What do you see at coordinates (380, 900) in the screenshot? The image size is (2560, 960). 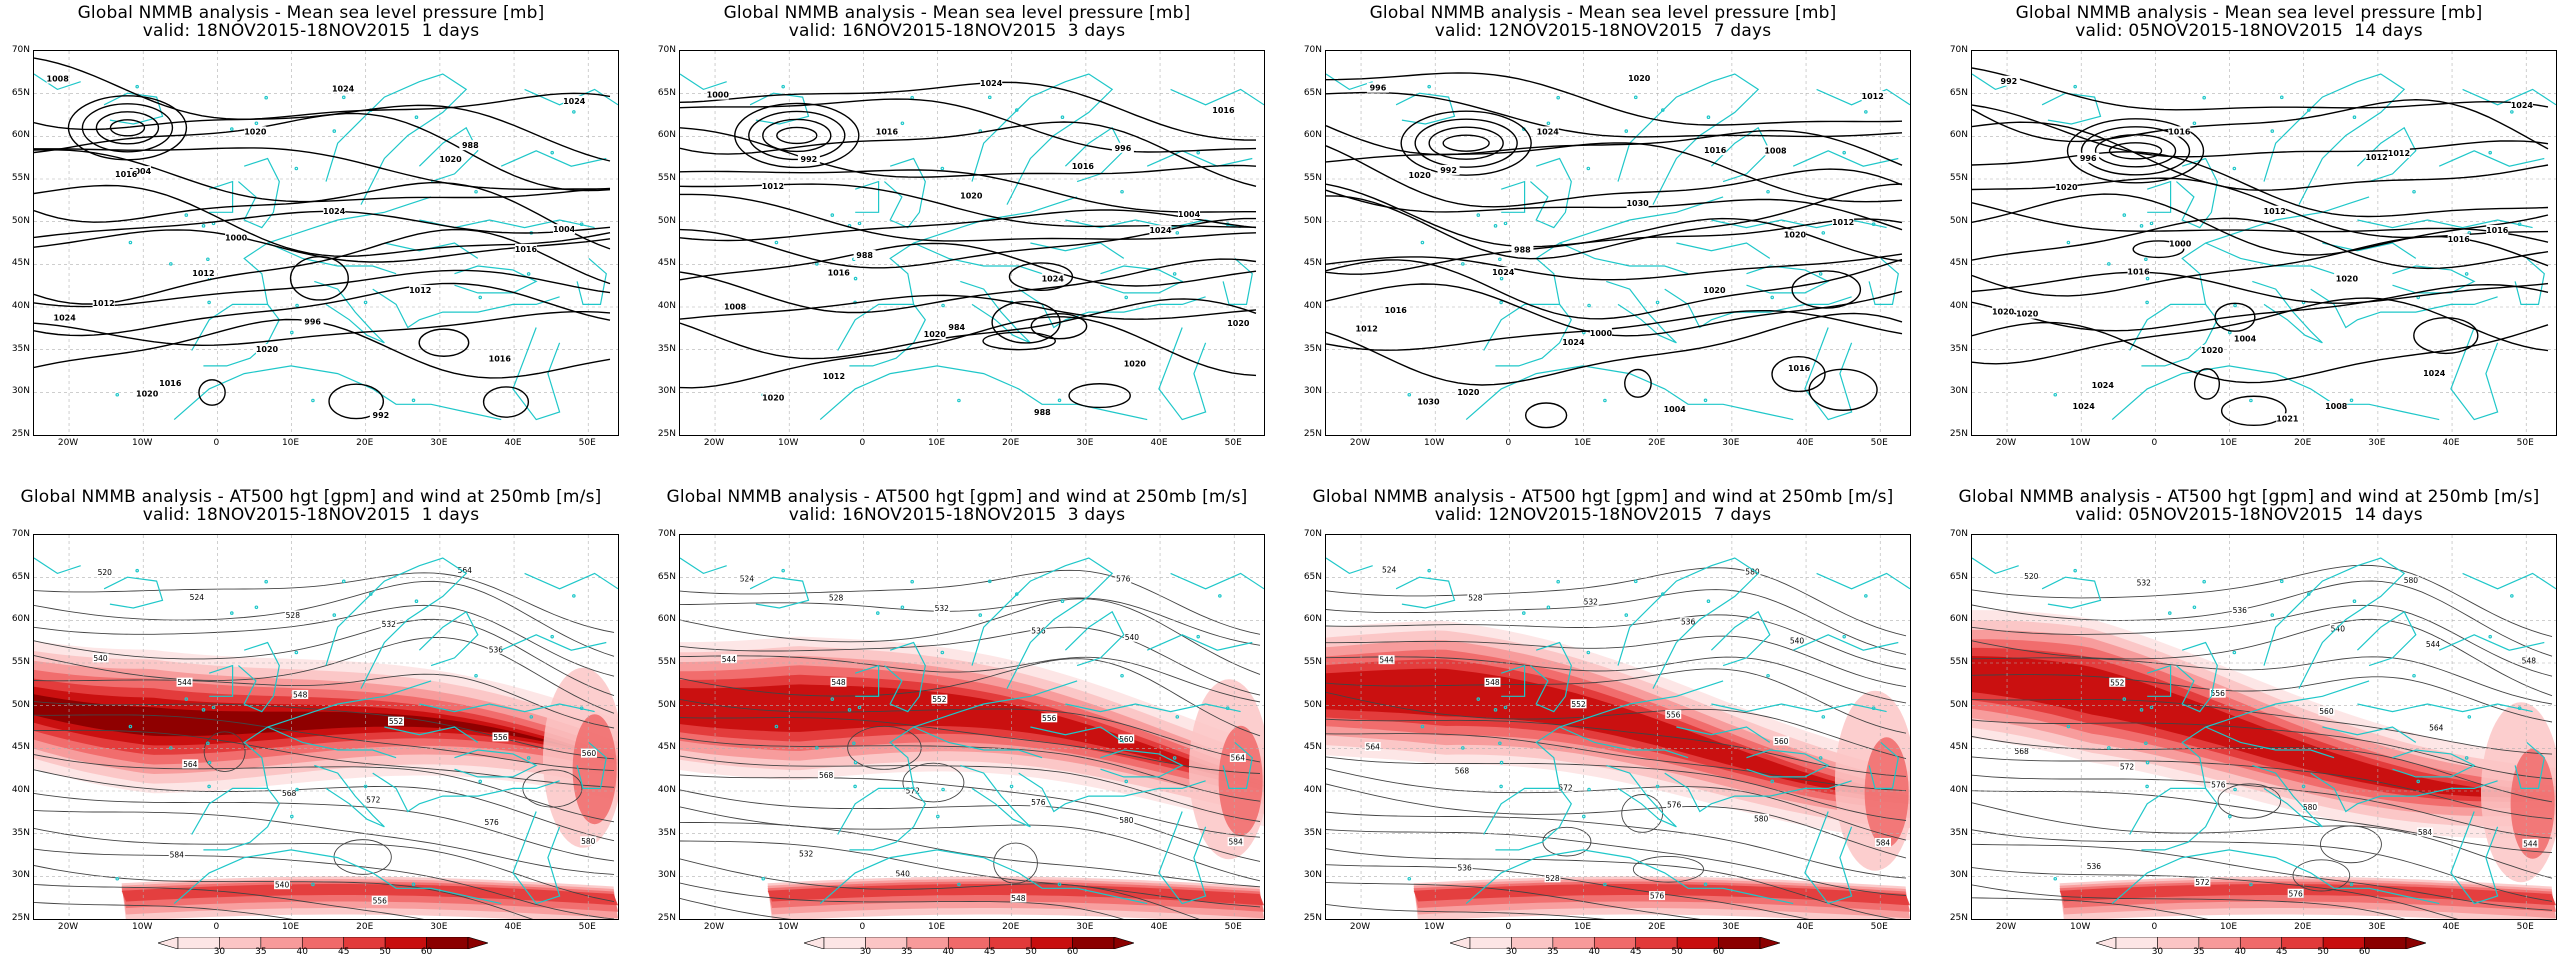 I see `height-label: 556` at bounding box center [380, 900].